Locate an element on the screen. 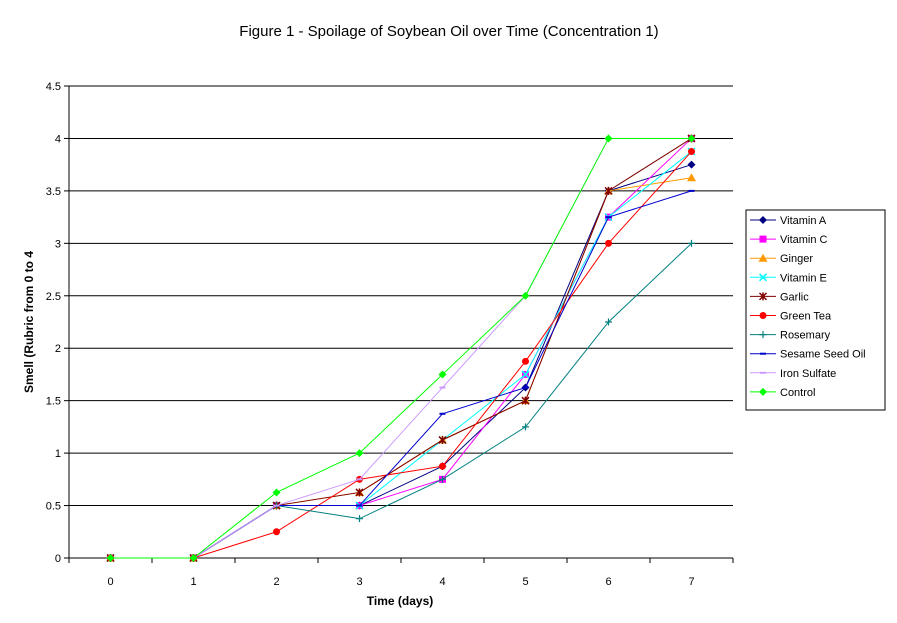 This screenshot has width=897, height=623. y-tick-label: 3 is located at coordinates (58, 244).